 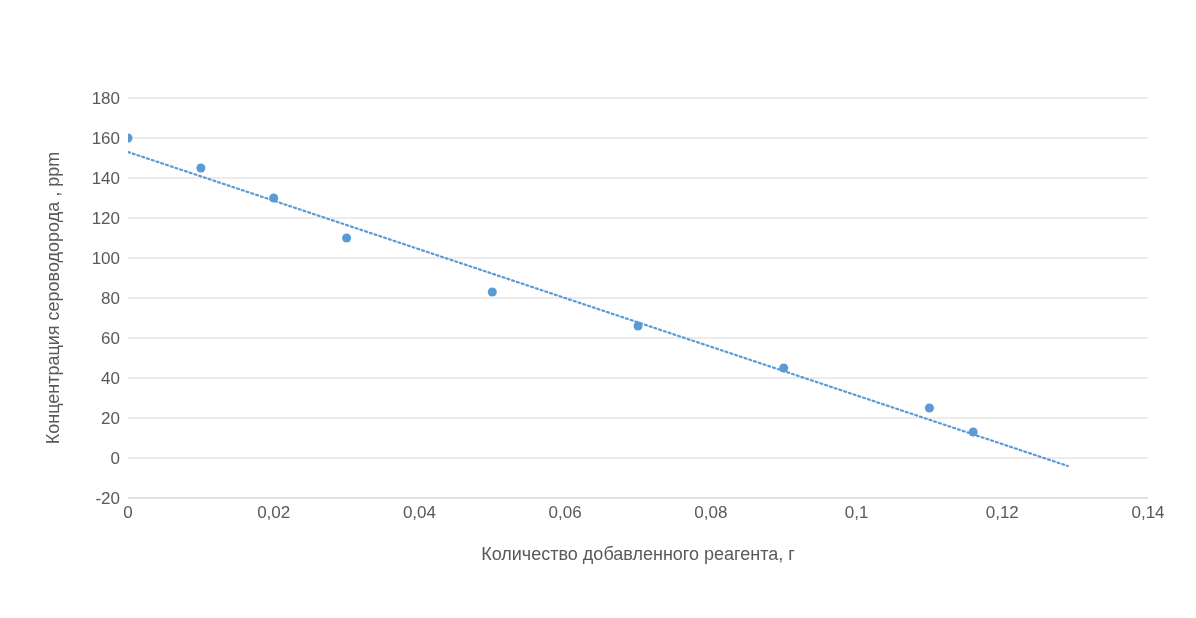 I want to click on y-tick-label: 180, so click(x=105, y=99).